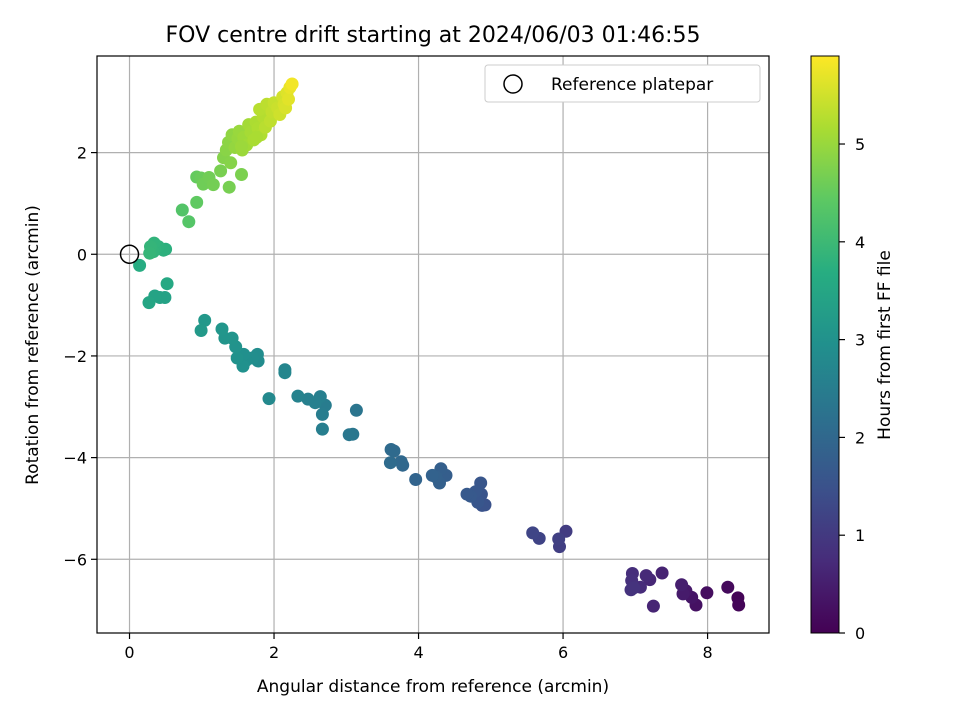 This screenshot has height=720, width=960. Describe the element at coordinates (860, 437) in the screenshot. I see `colorbar-tick-label: 2` at that location.